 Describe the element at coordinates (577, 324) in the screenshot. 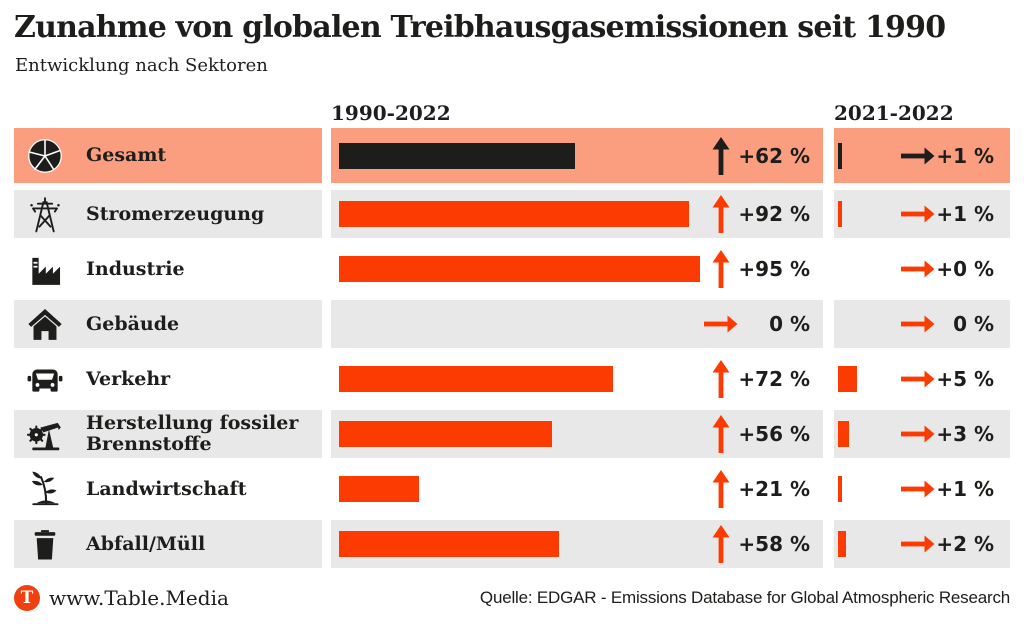

I see `change-1990-2022-cell: 0 %` at that location.